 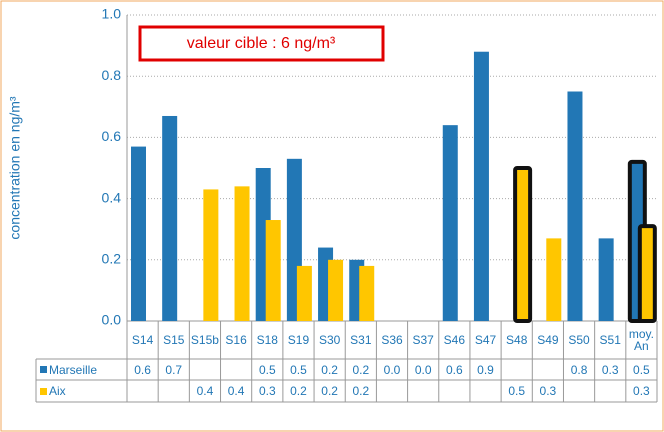 What do you see at coordinates (298, 340) in the screenshot?
I see `x-tick-label: S19` at bounding box center [298, 340].